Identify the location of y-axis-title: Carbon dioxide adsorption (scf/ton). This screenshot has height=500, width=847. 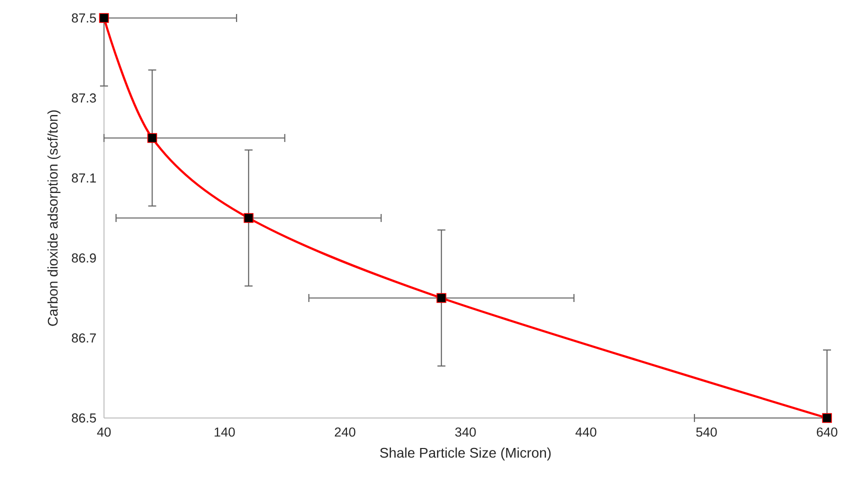
(53, 218).